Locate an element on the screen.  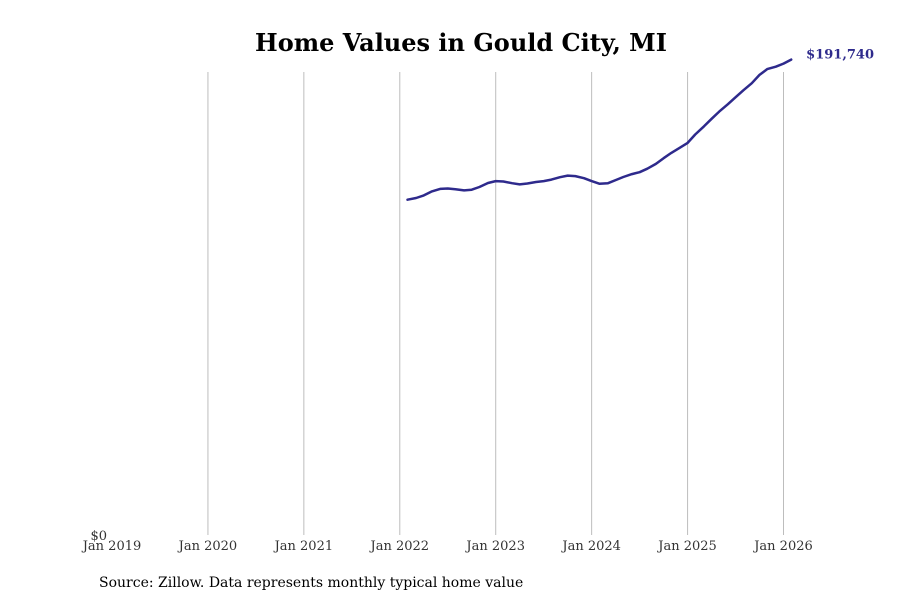
x-tick-label: Jan 2022 is located at coordinates (399, 546).